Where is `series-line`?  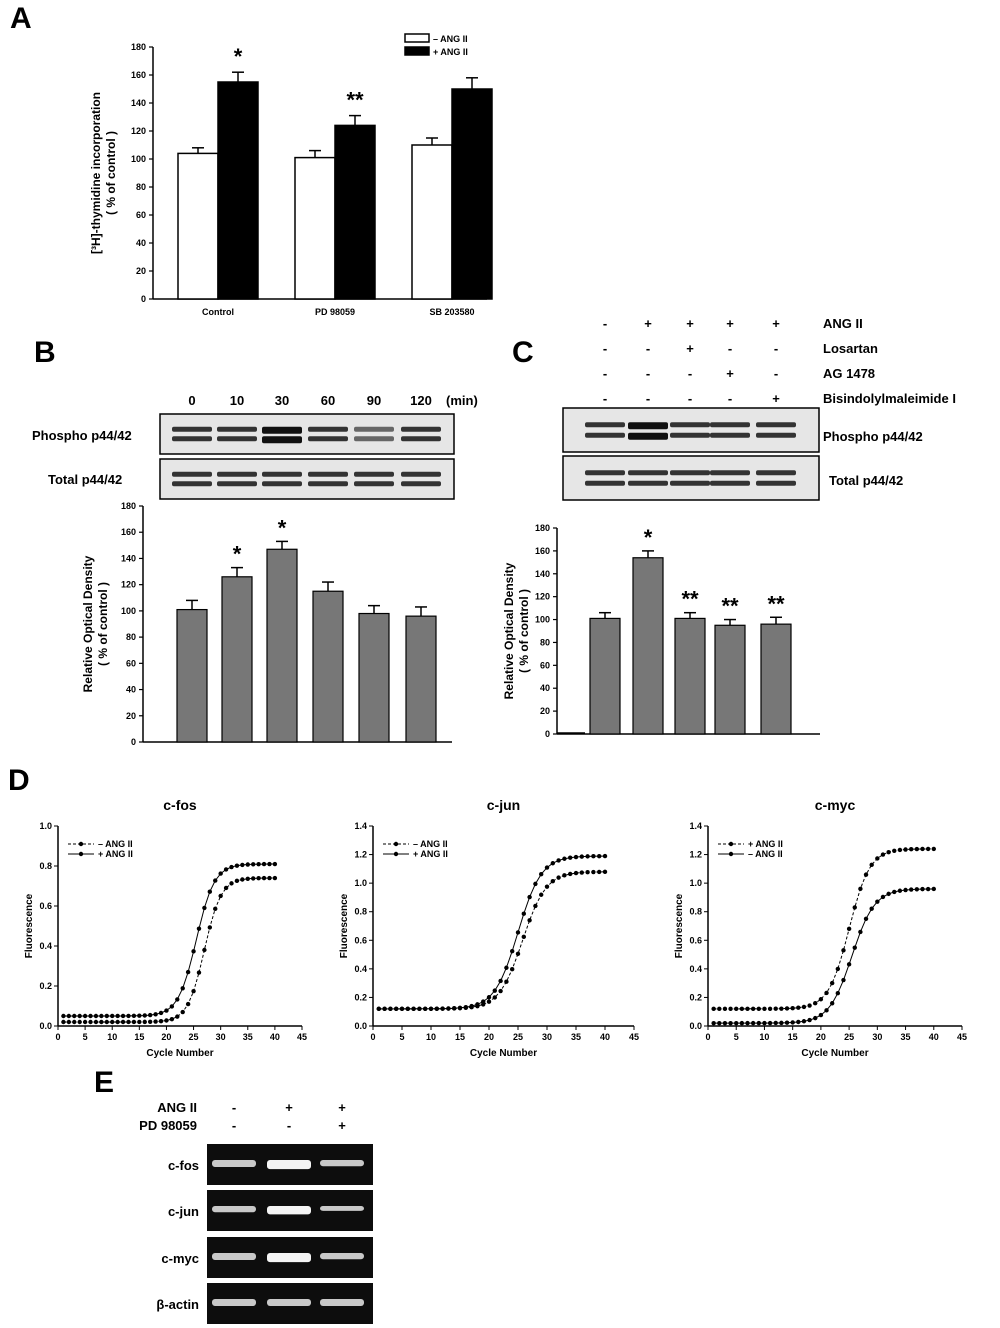
series-line is located at coordinates (491, 932).